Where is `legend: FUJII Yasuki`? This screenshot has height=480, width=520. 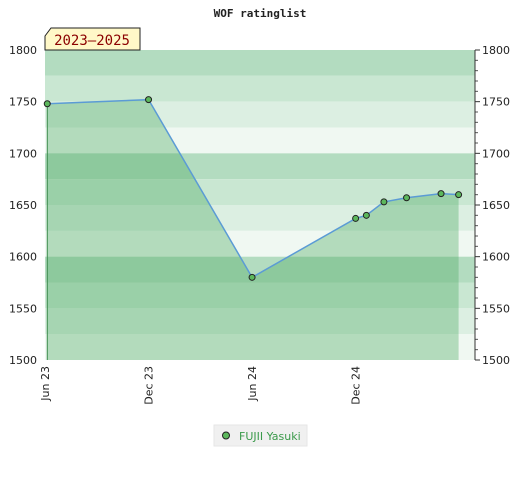
legend: FUJII Yasuki is located at coordinates (260, 435).